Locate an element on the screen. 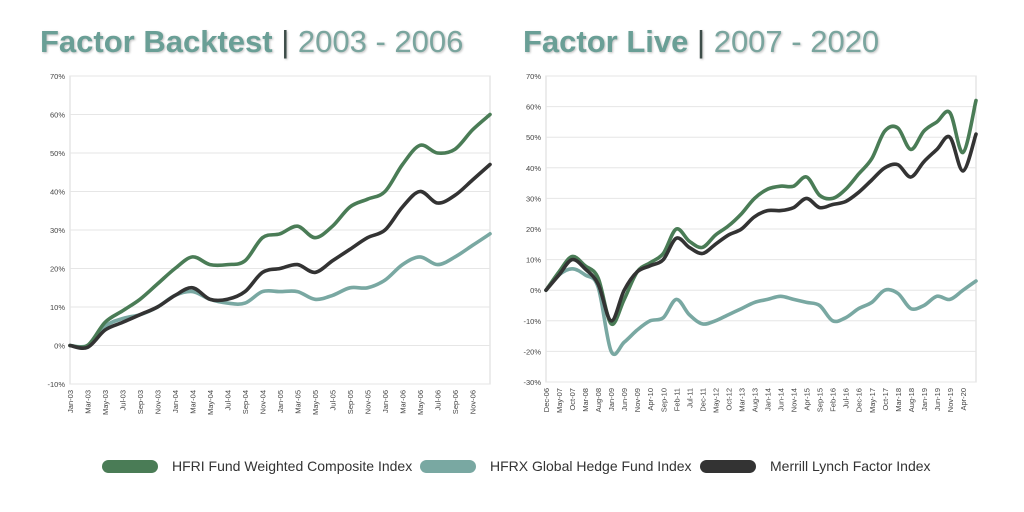 Image resolution: width=1024 pixels, height=512 pixels. live-x-tick-label: May-07 is located at coordinates (559, 400).